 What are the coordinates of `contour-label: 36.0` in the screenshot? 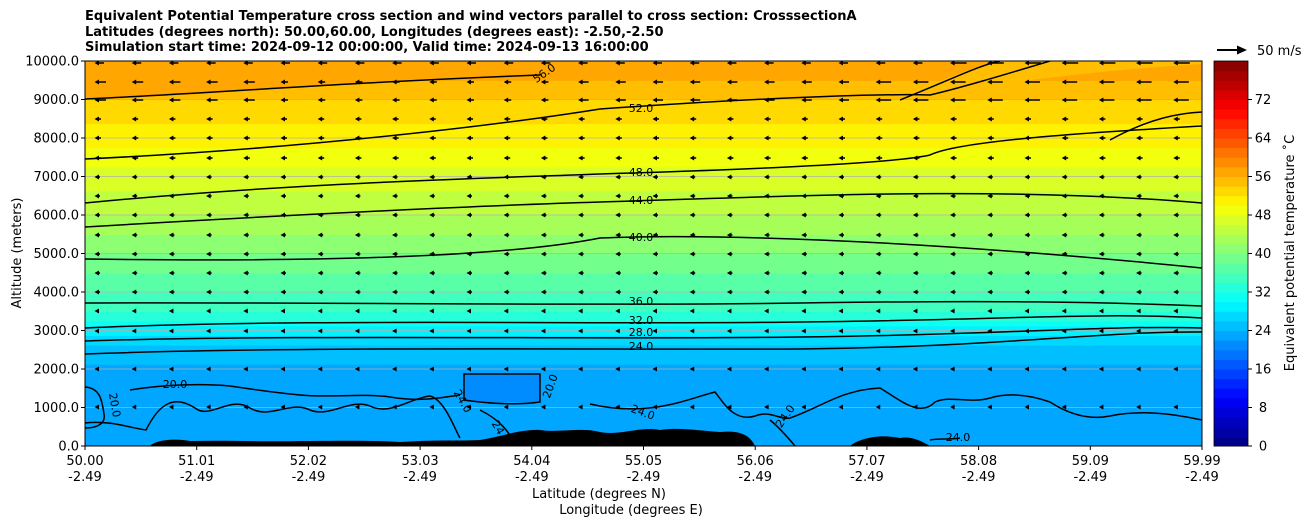 It's located at (641, 301).